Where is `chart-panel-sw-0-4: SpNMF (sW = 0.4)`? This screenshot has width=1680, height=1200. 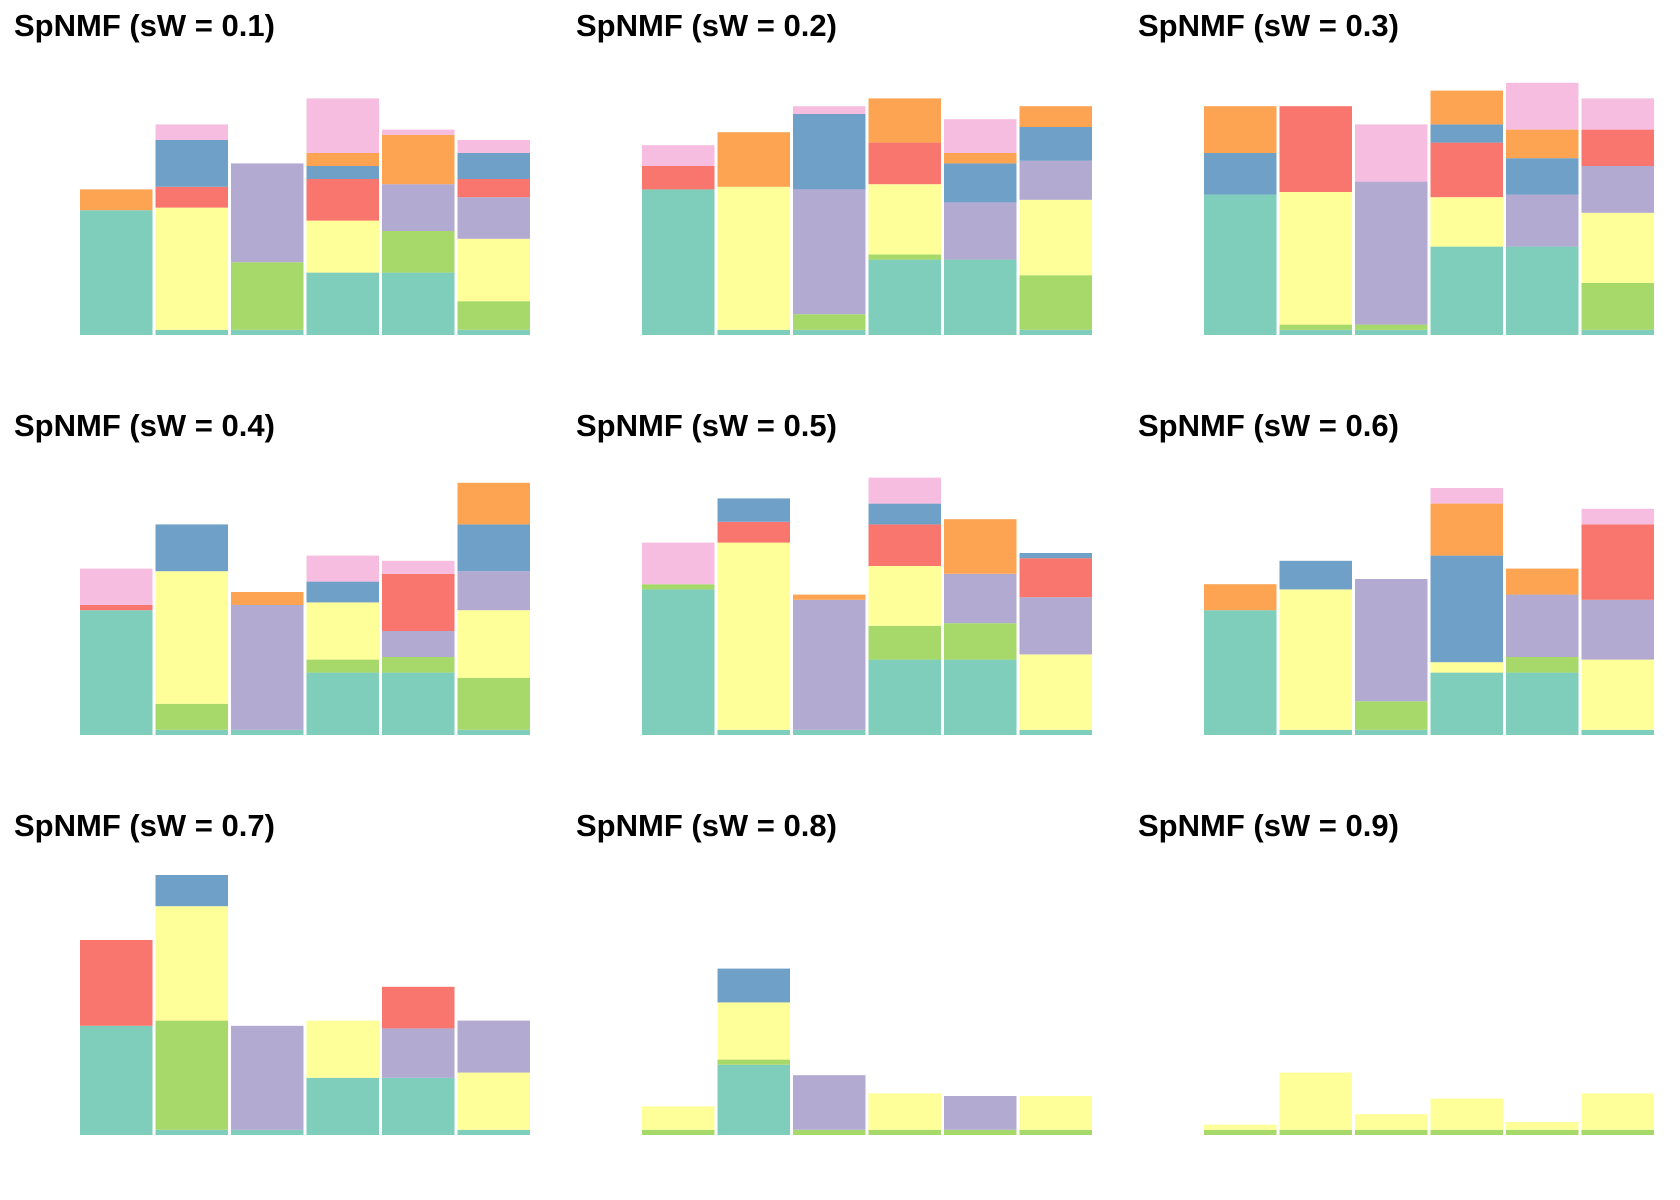
chart-panel-sw-0-4: SpNMF (sW = 0.4) is located at coordinates (280, 600).